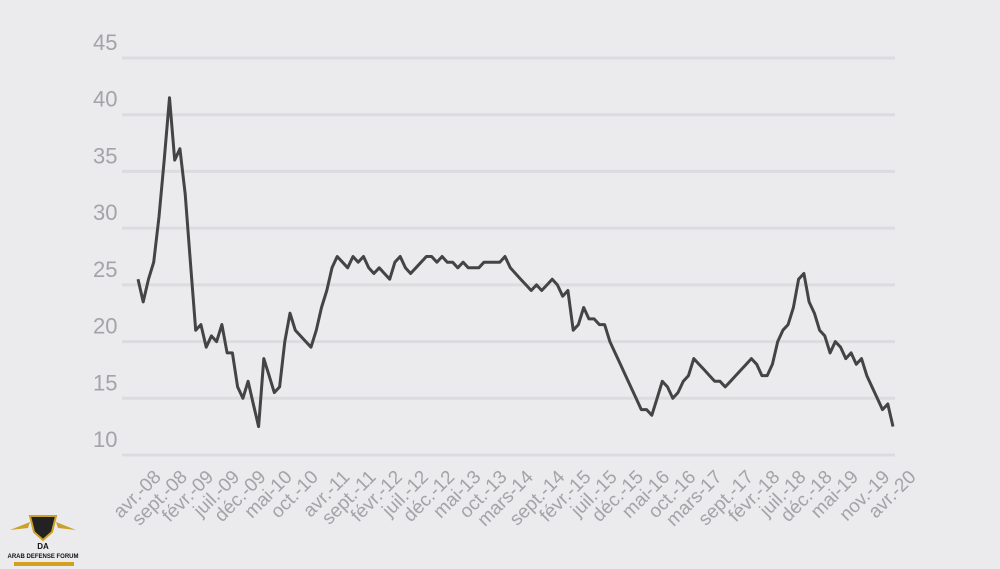 Image resolution: width=1000 pixels, height=569 pixels. What do you see at coordinates (105, 439) in the screenshot?
I see `y-tick-label: 10` at bounding box center [105, 439].